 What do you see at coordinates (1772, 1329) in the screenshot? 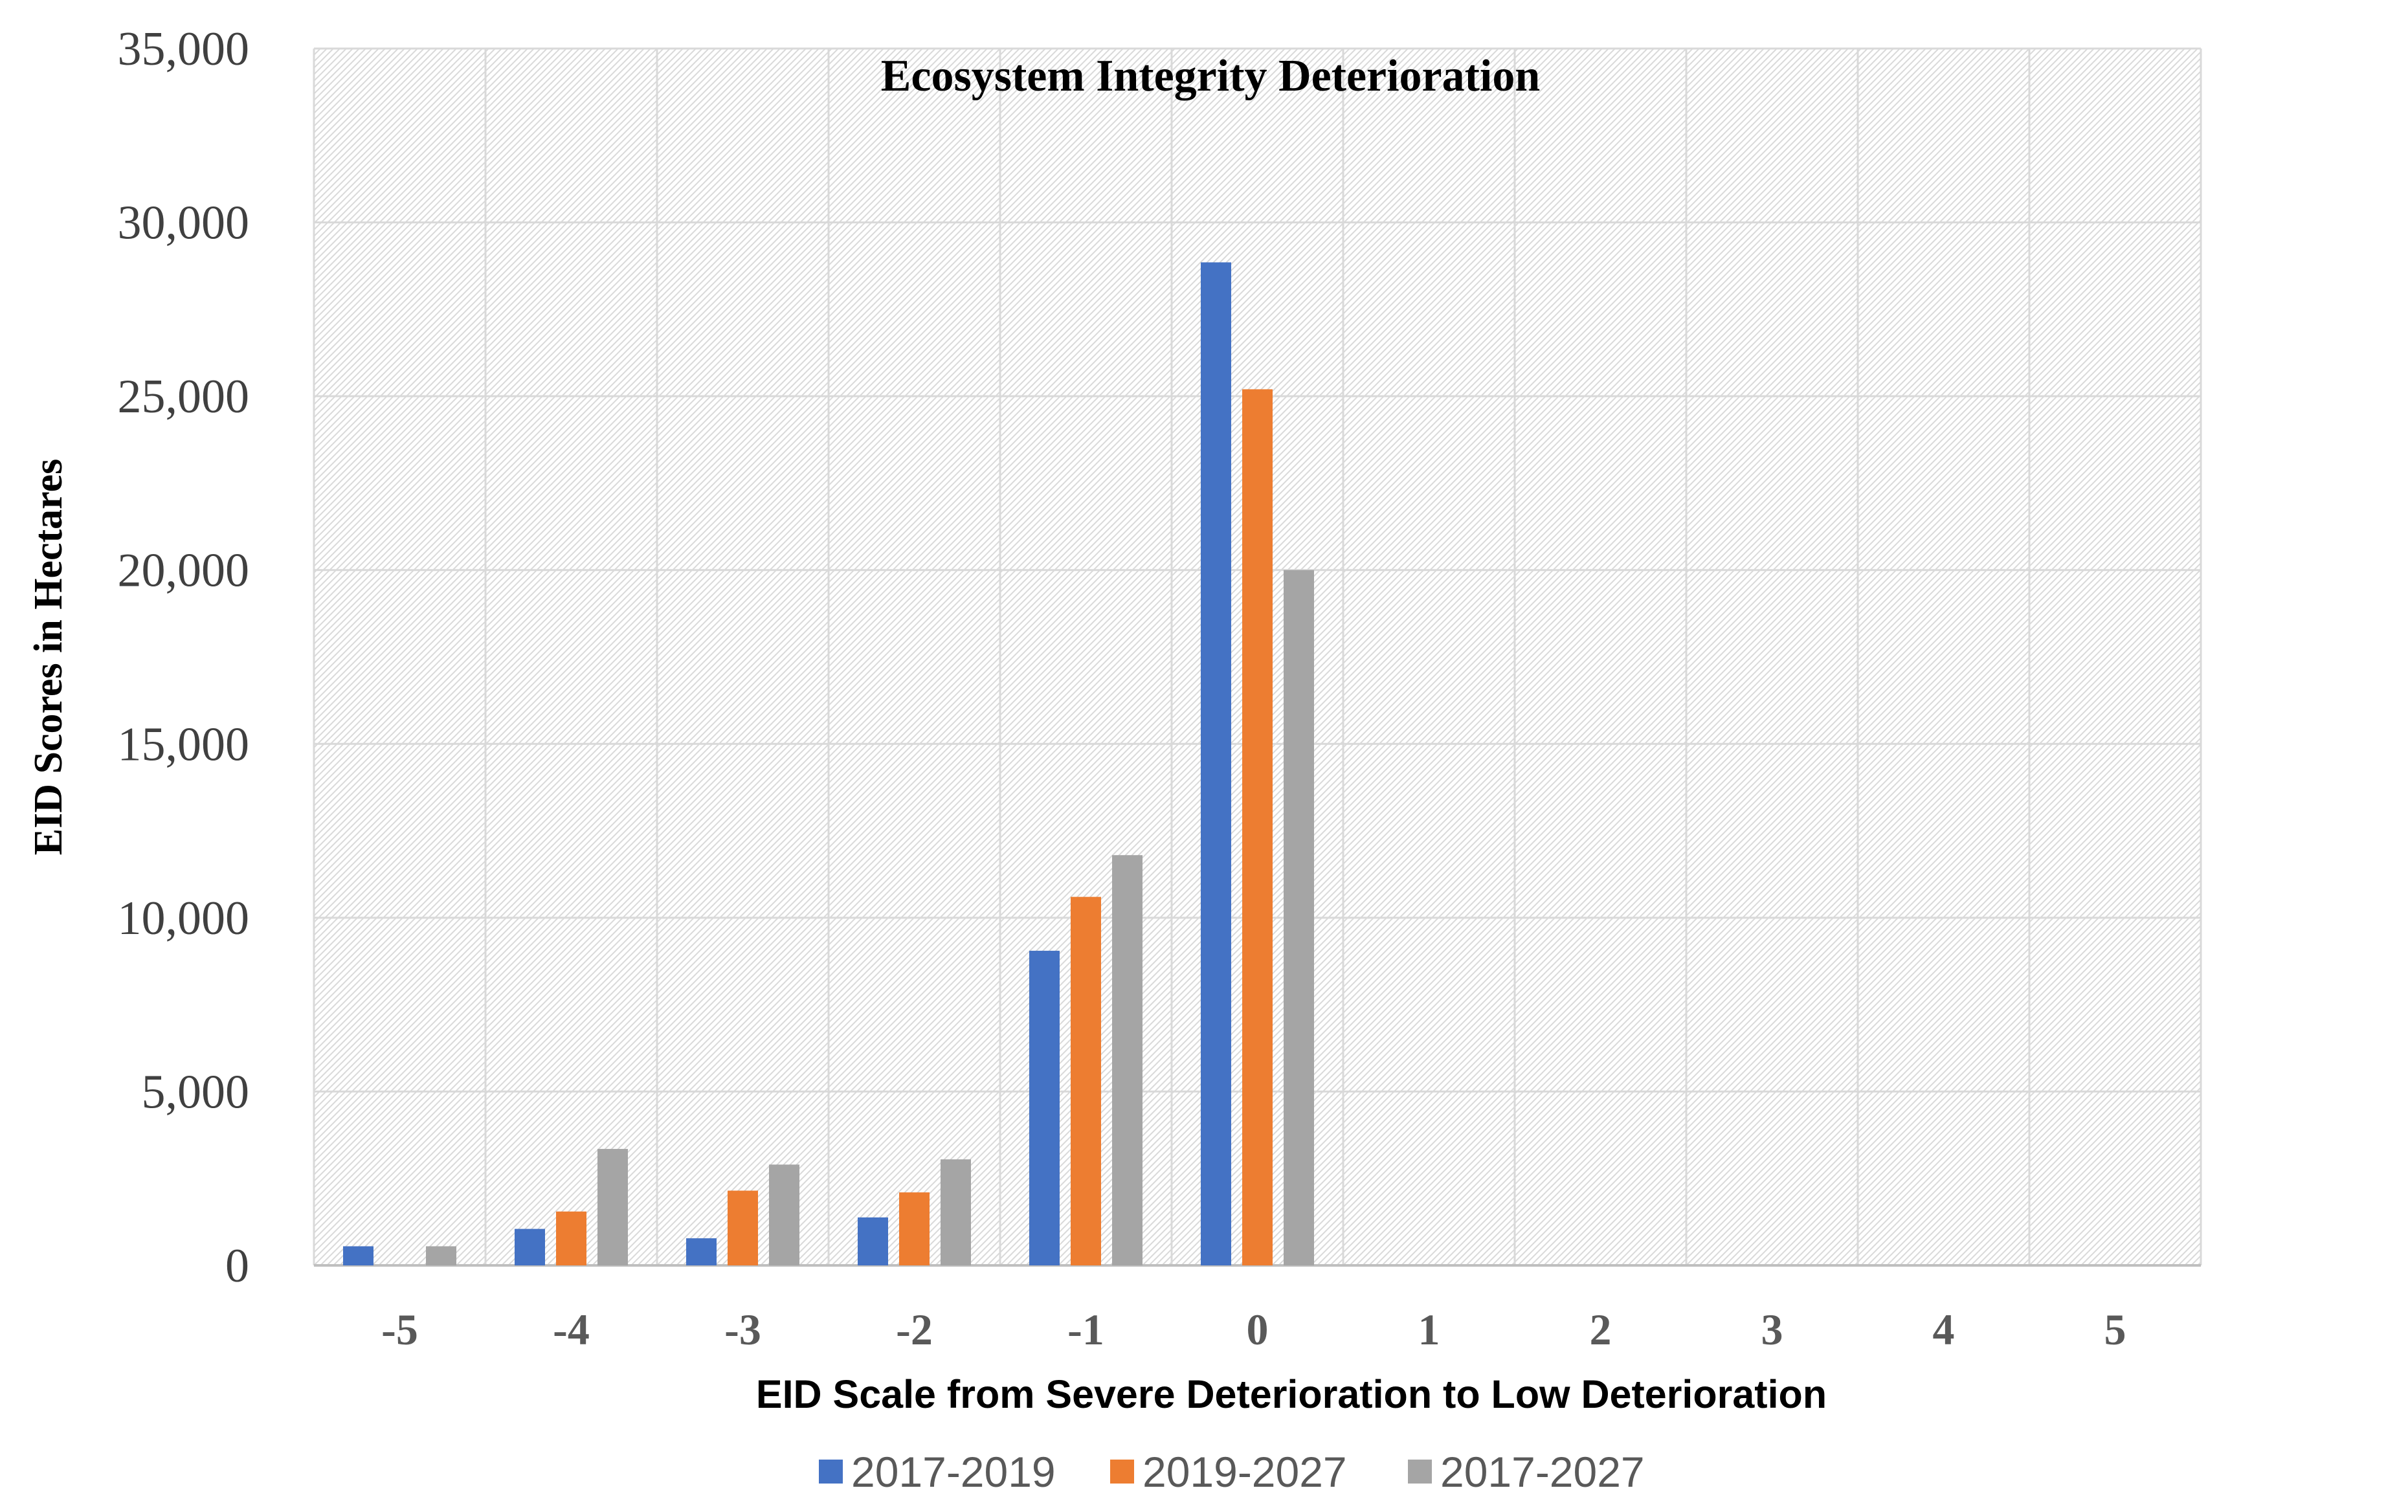
I see `x-tick-label: 3` at bounding box center [1772, 1329].